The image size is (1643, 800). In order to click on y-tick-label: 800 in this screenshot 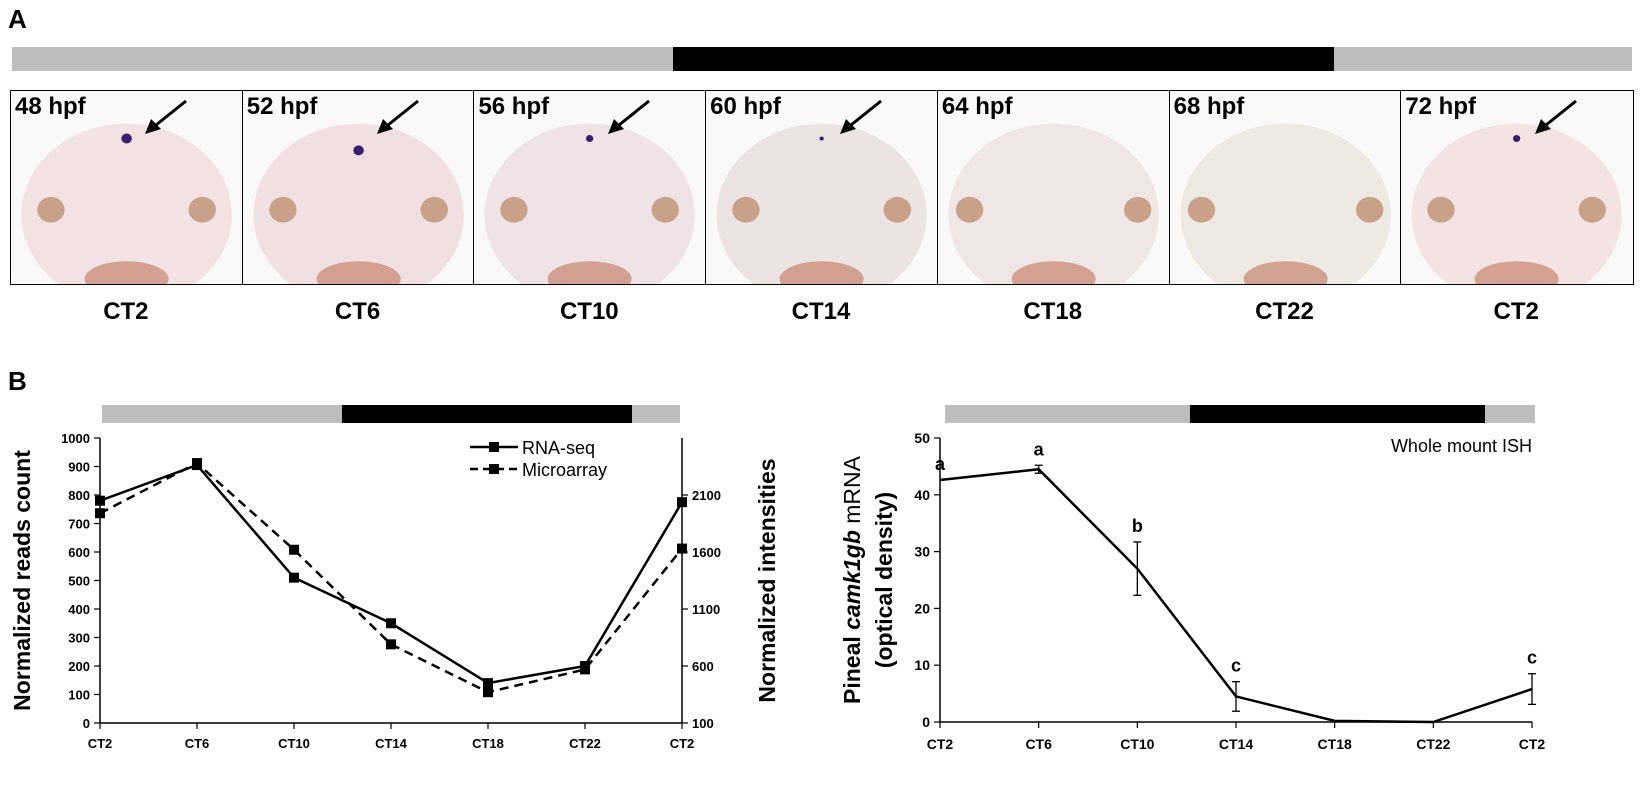, I will do `click(79, 495)`.